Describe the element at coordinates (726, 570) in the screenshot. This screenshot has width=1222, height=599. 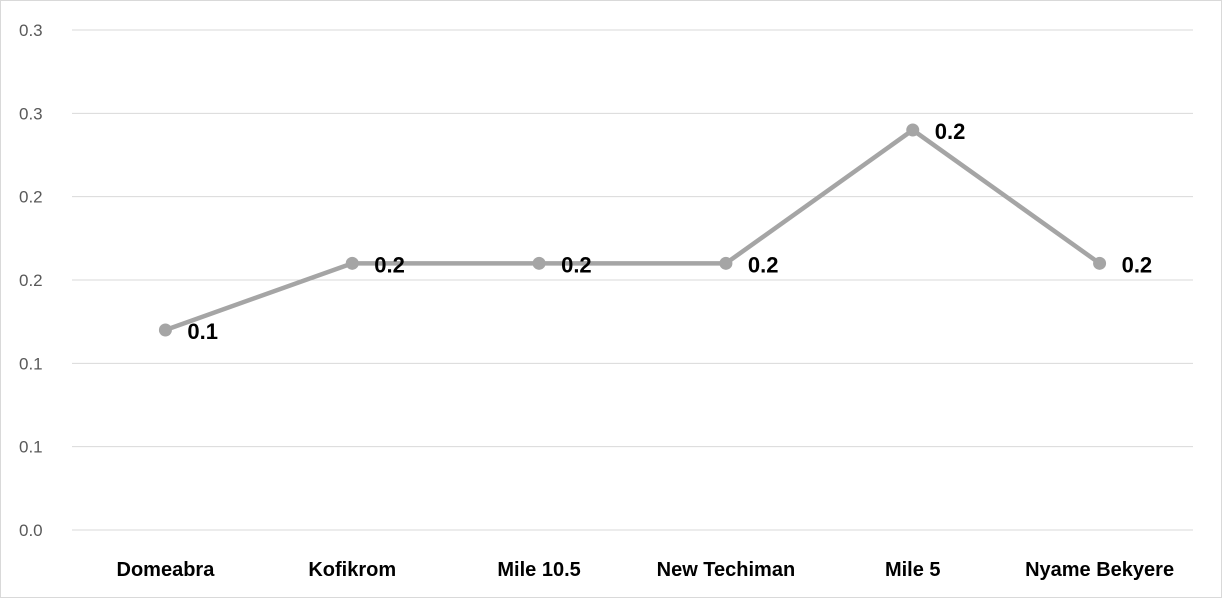
I see `x-category-label: New Techiman` at that location.